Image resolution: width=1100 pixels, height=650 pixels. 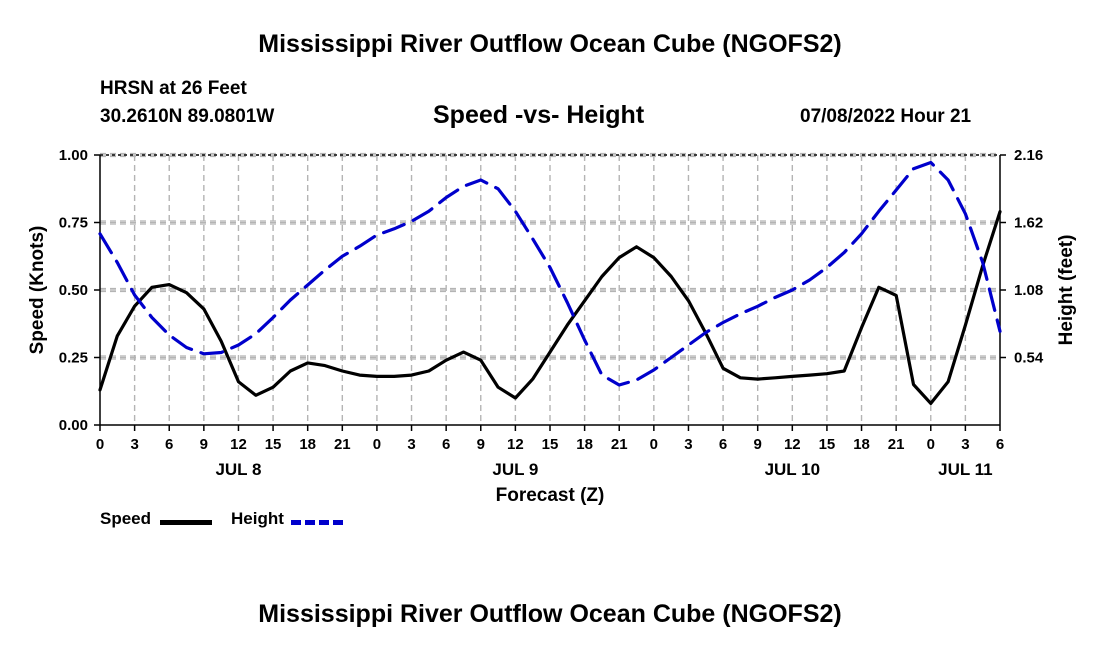 What do you see at coordinates (965, 469) in the screenshot?
I see `date-label: JUL 11` at bounding box center [965, 469].